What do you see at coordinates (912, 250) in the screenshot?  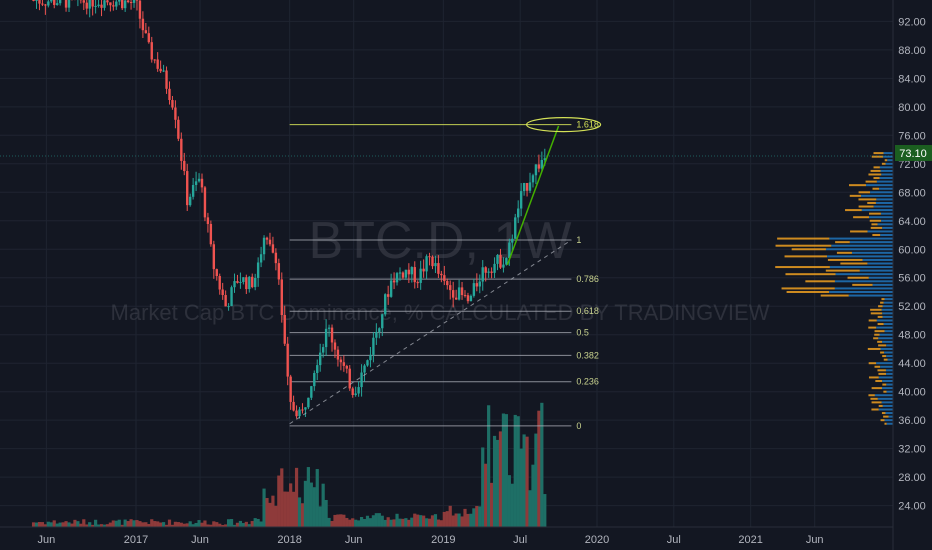 I see `y-tick-label-9: 60.00` at bounding box center [912, 250].